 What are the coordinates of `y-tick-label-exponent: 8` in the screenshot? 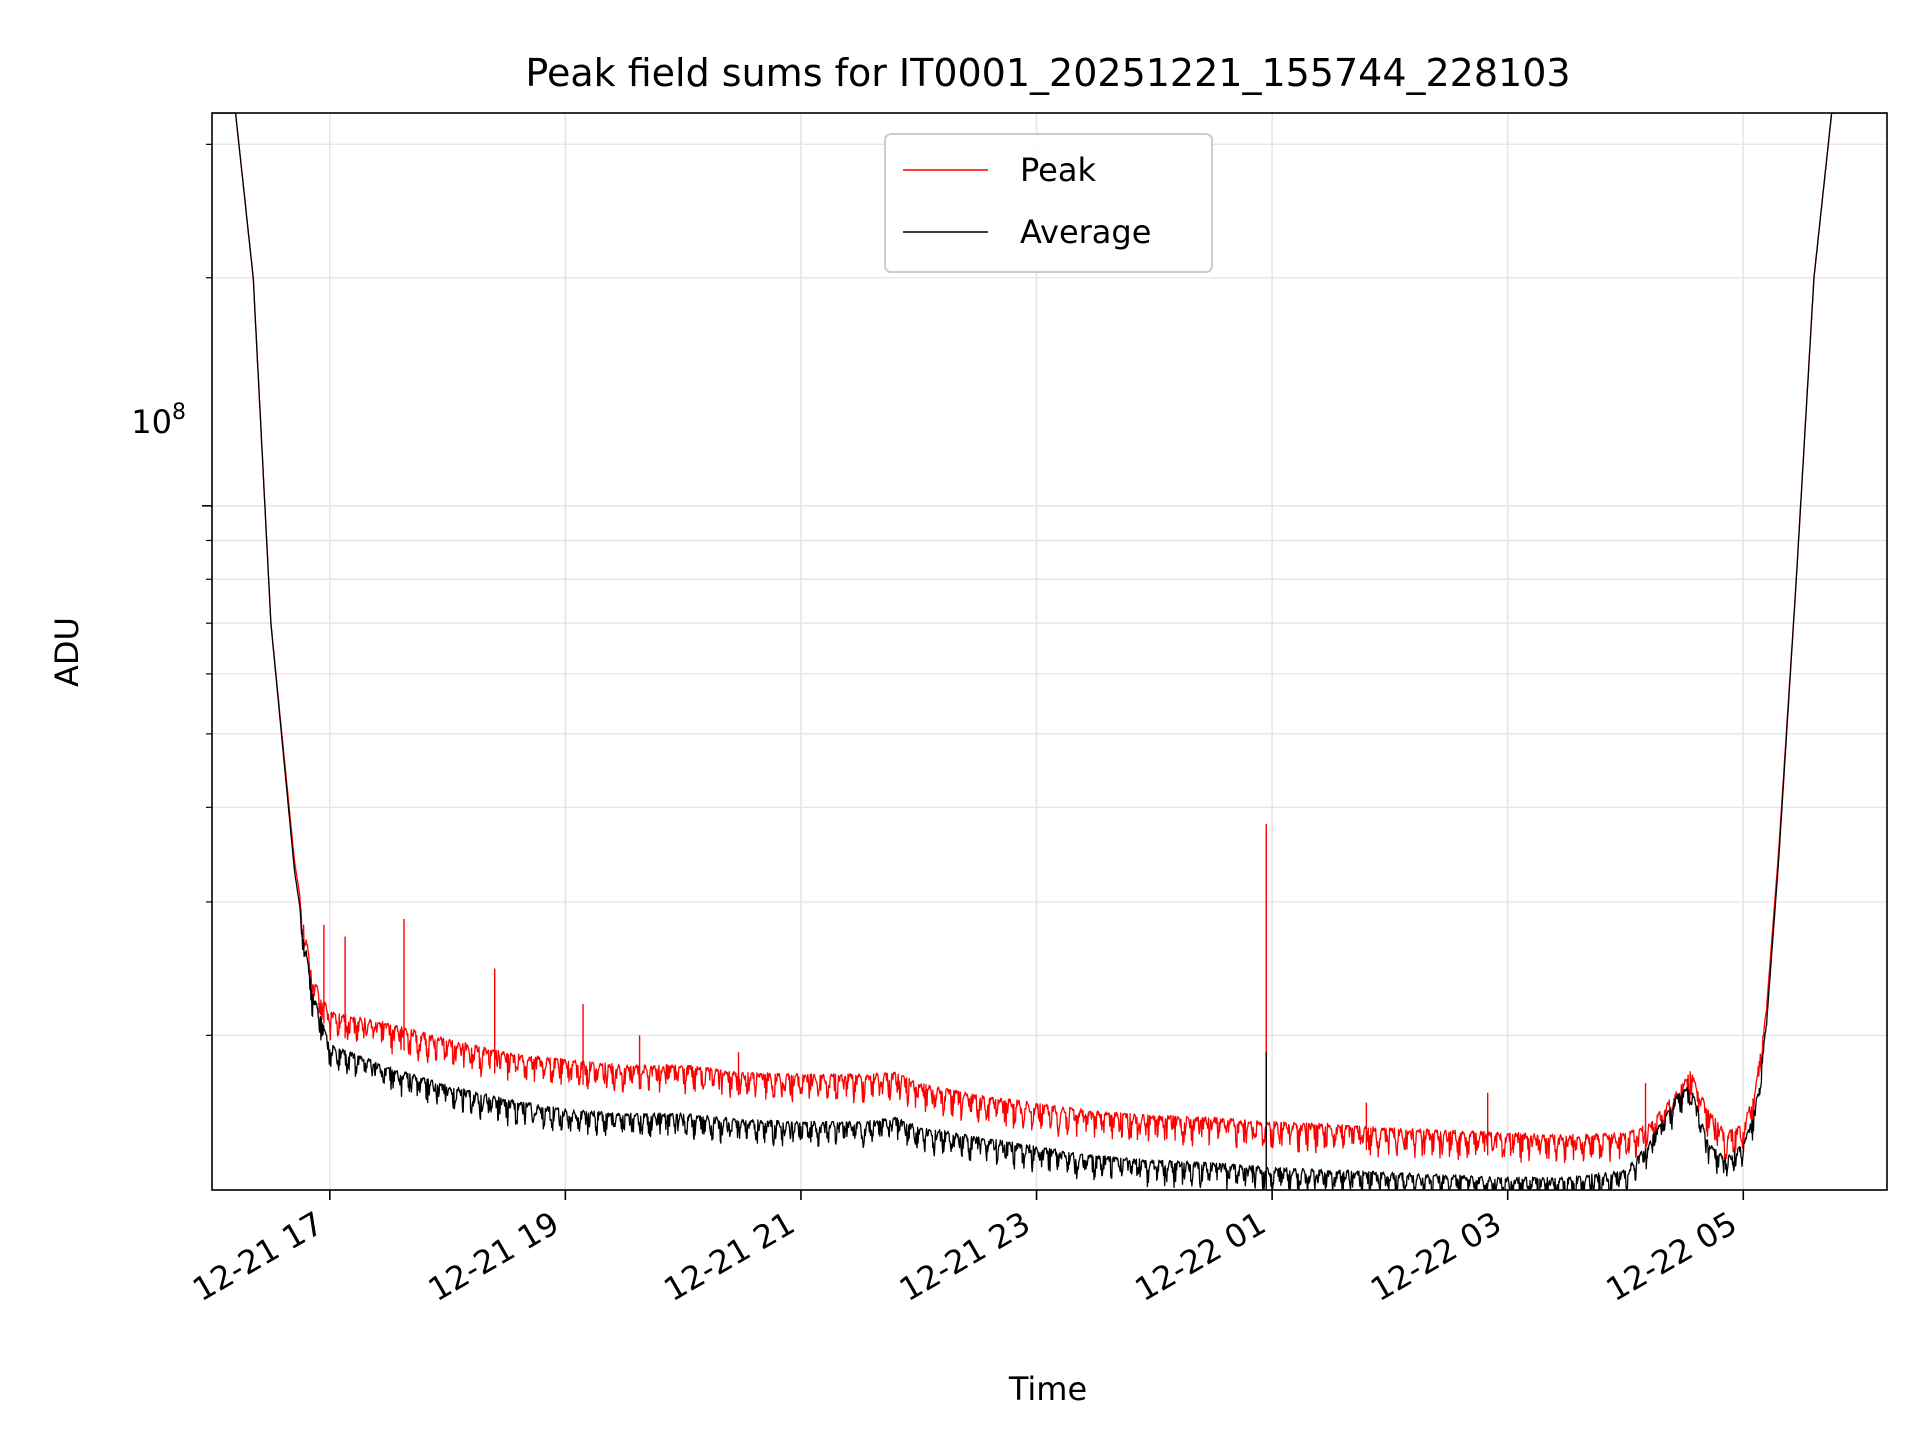 It's located at (179, 412).